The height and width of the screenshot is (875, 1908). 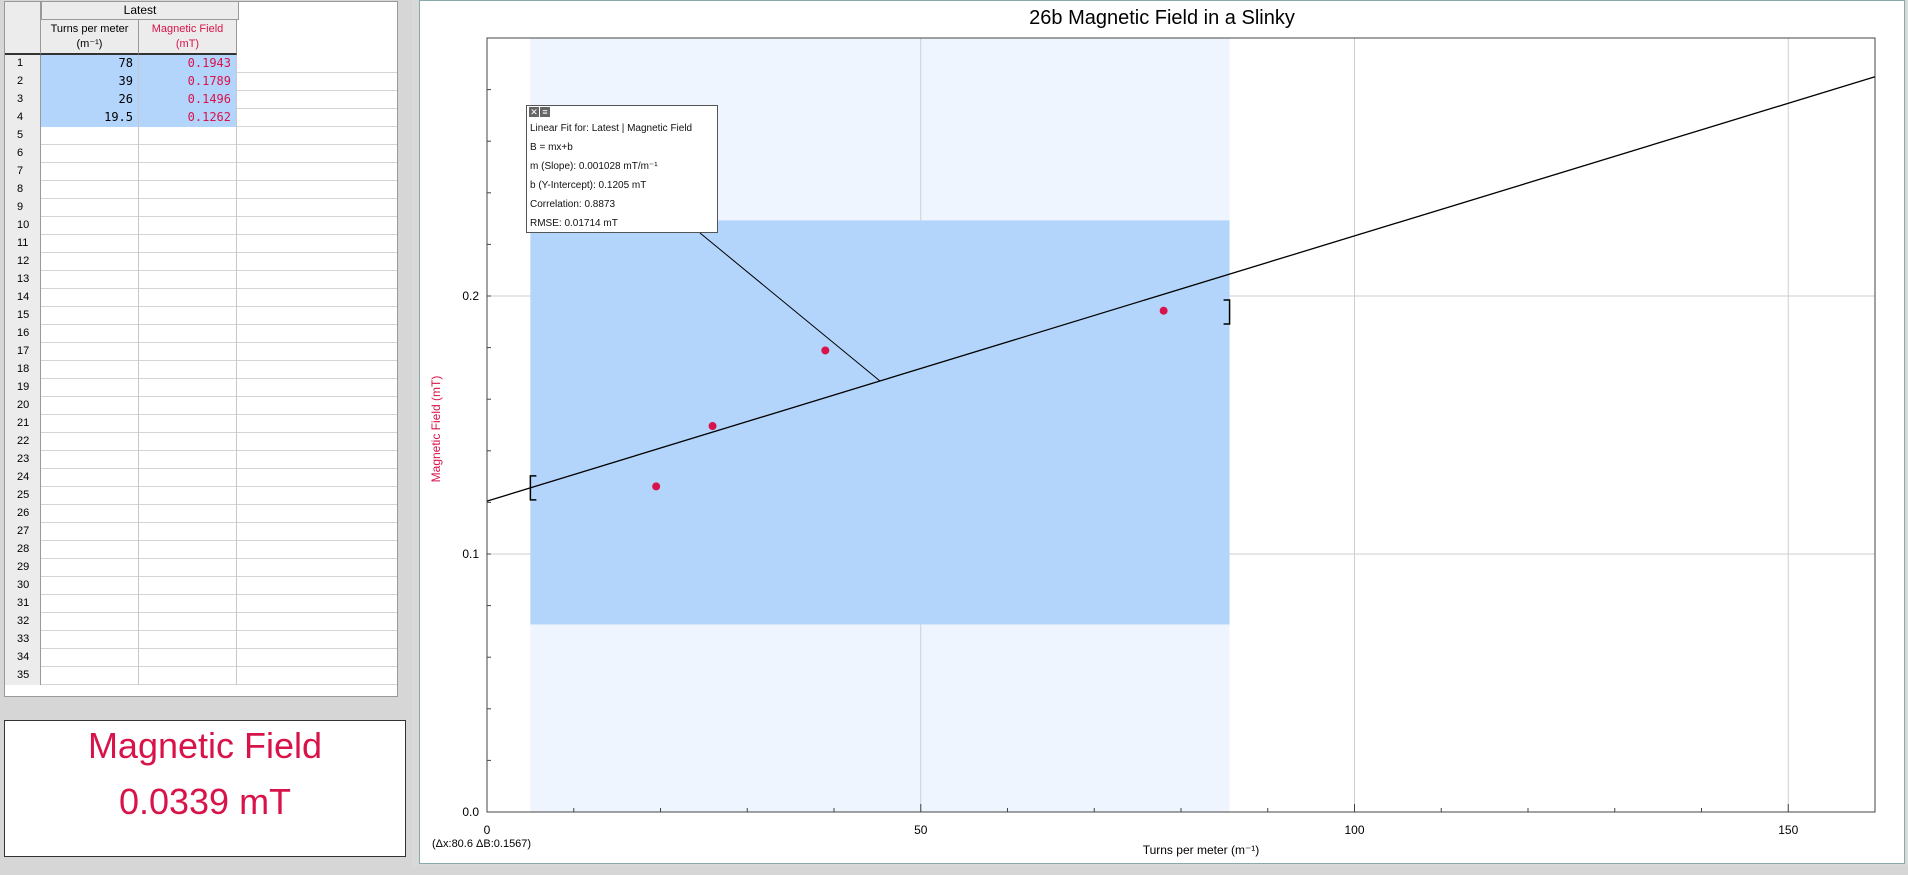 I want to click on row-number: 28, so click(x=23, y=550).